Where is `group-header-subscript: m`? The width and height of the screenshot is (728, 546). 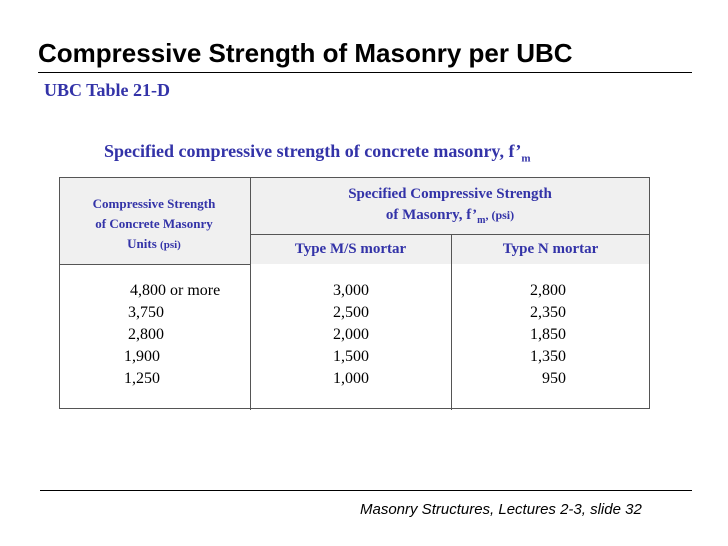
group-header-subscript: m is located at coordinates (481, 220).